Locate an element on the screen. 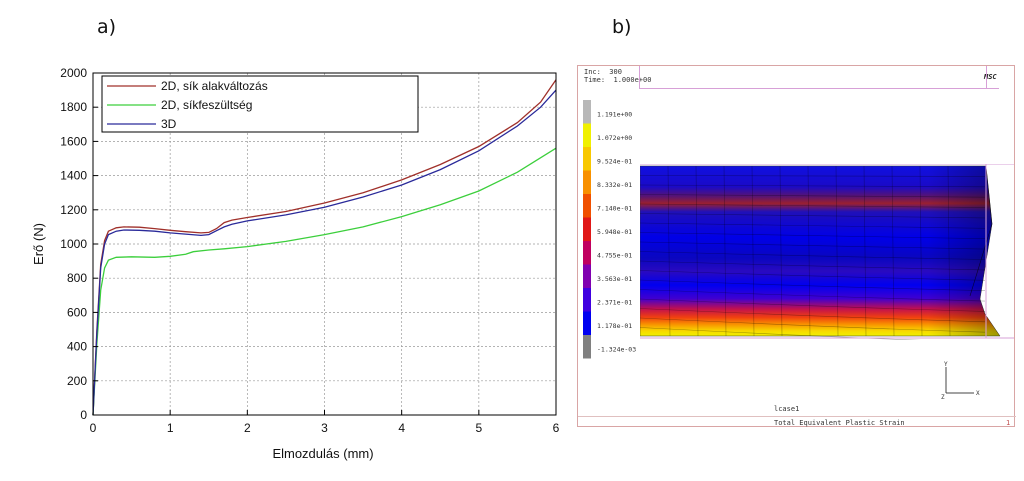 This screenshot has height=481, width=1024. y-tick-label: 200 is located at coordinates (77, 381).